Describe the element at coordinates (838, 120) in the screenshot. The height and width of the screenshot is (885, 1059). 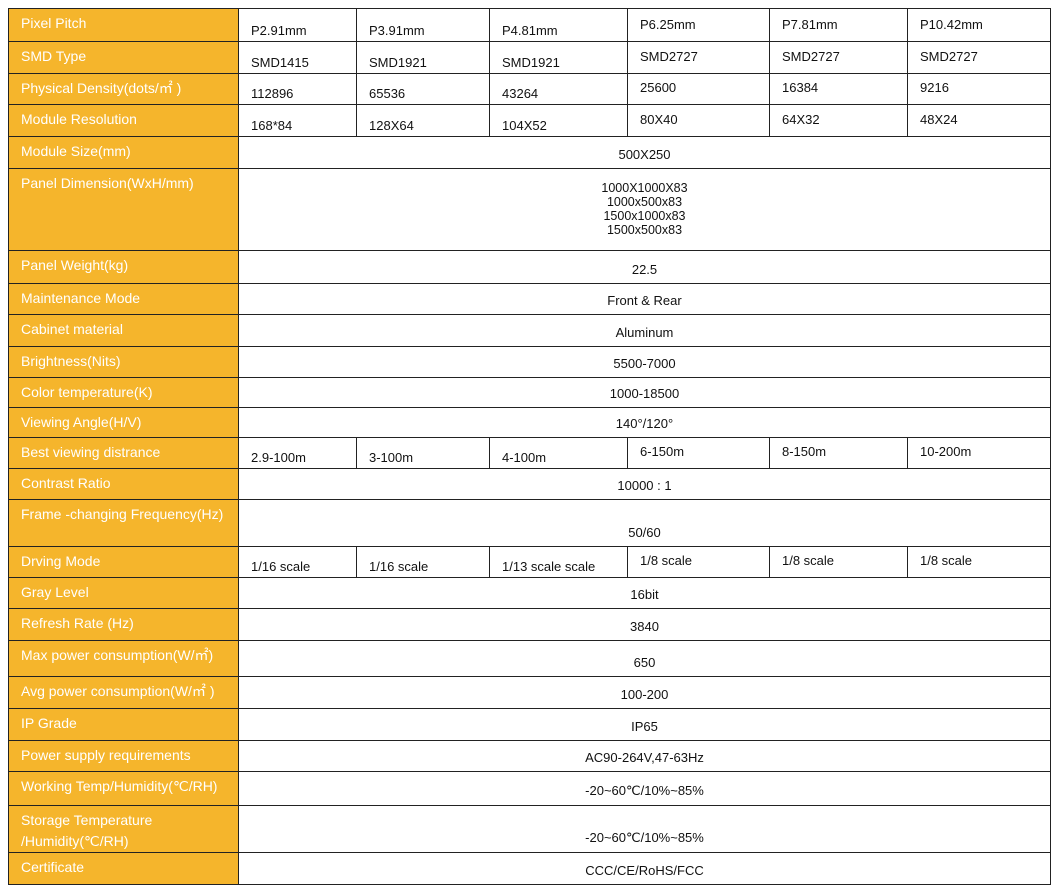
I see `spec-cell: 64X32` at that location.